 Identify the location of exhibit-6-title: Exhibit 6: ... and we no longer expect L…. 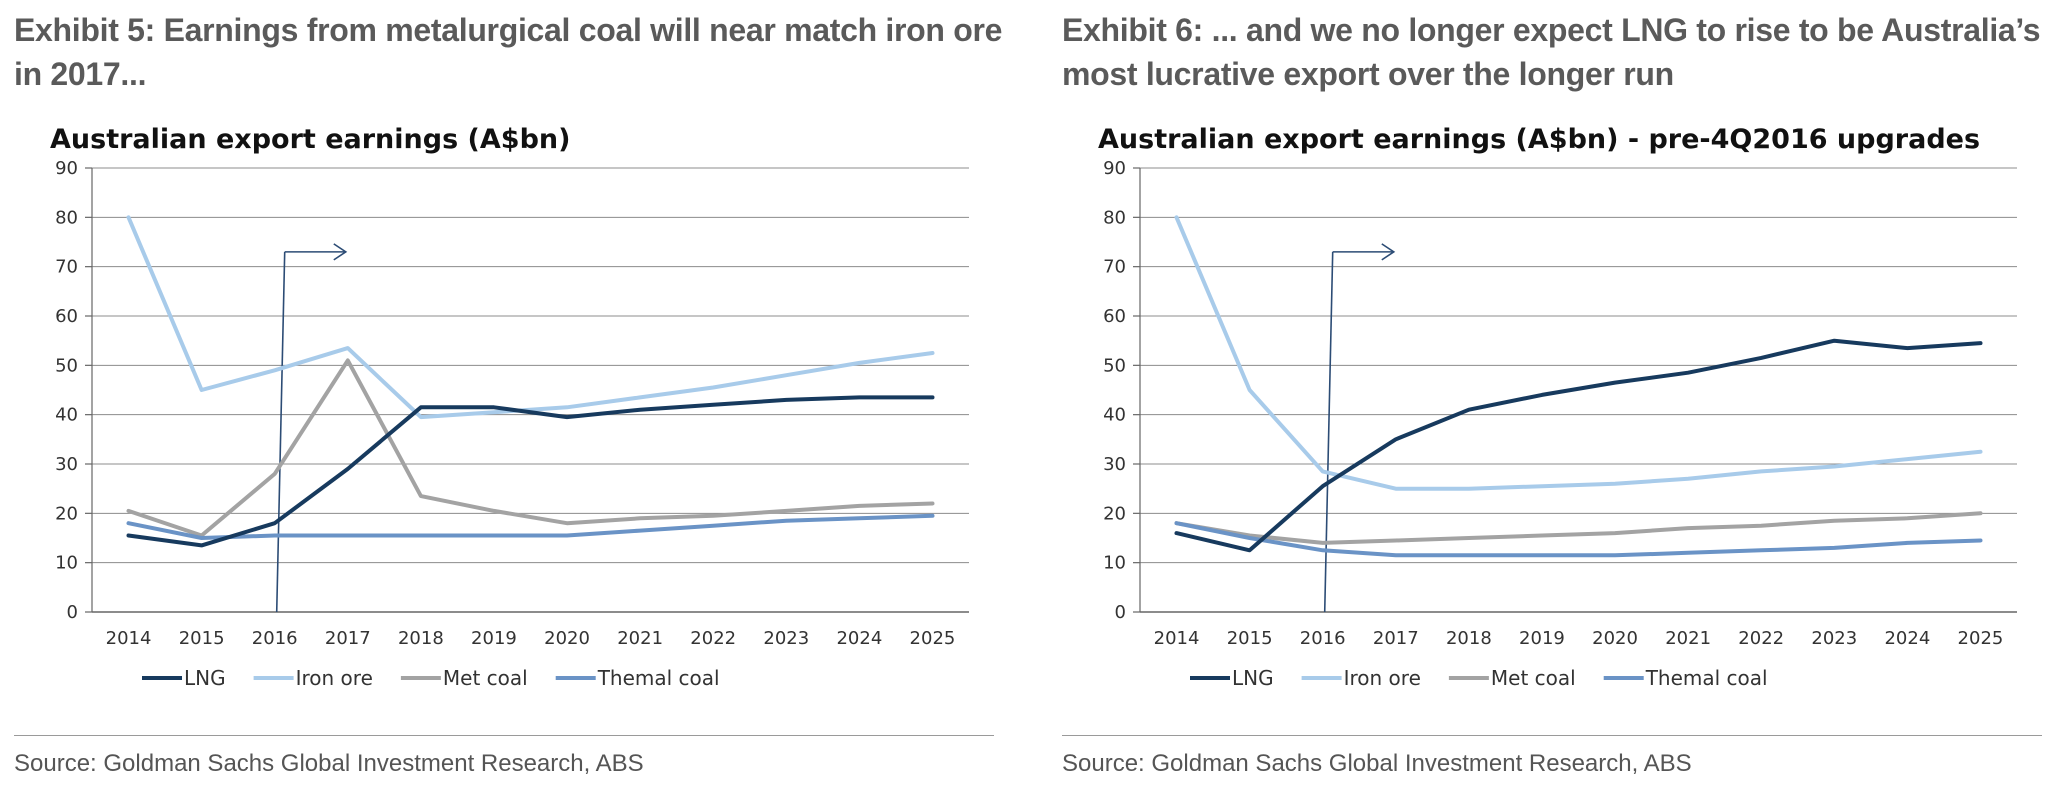
(1551, 52).